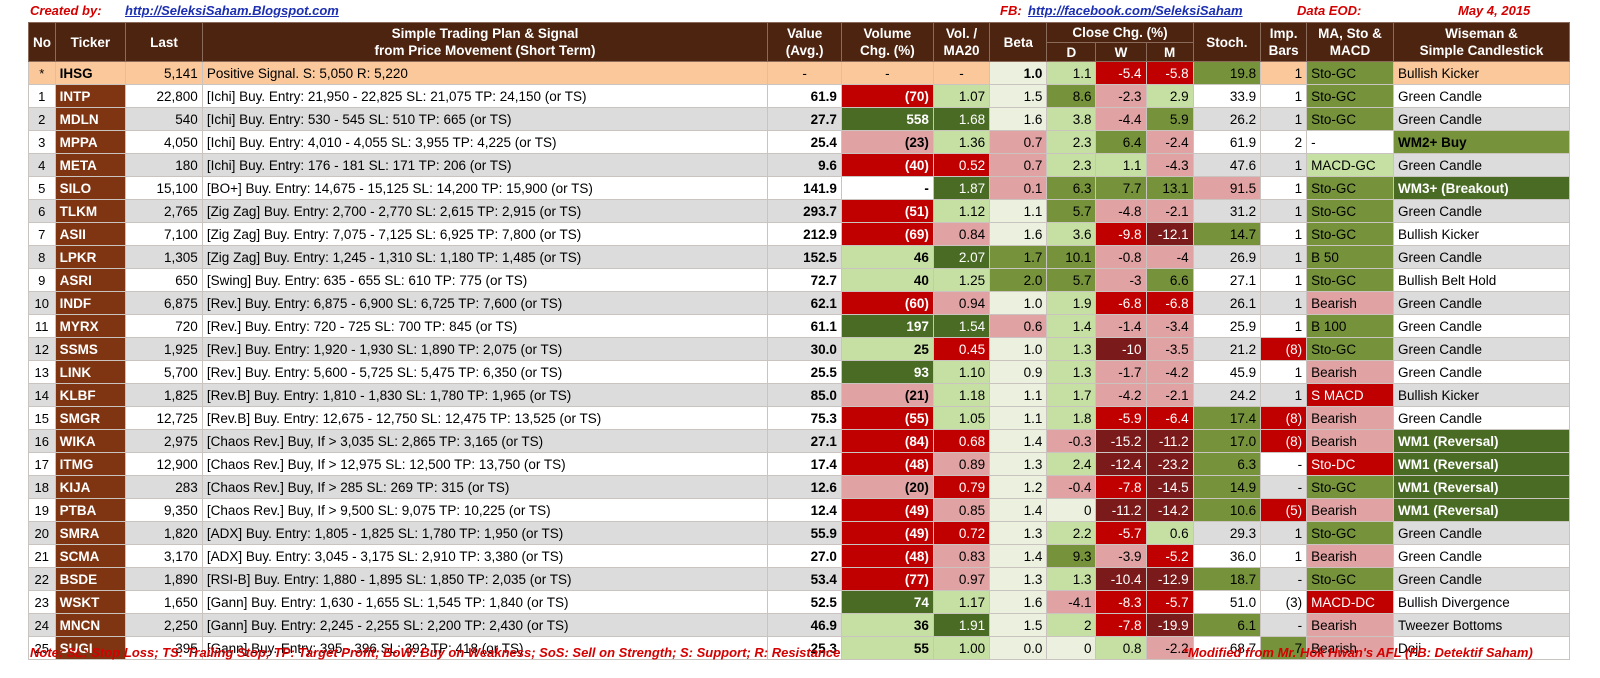 The width and height of the screenshot is (1600, 678). Describe the element at coordinates (1481, 602) in the screenshot. I see `cell-wise: Bullish Divergence` at that location.